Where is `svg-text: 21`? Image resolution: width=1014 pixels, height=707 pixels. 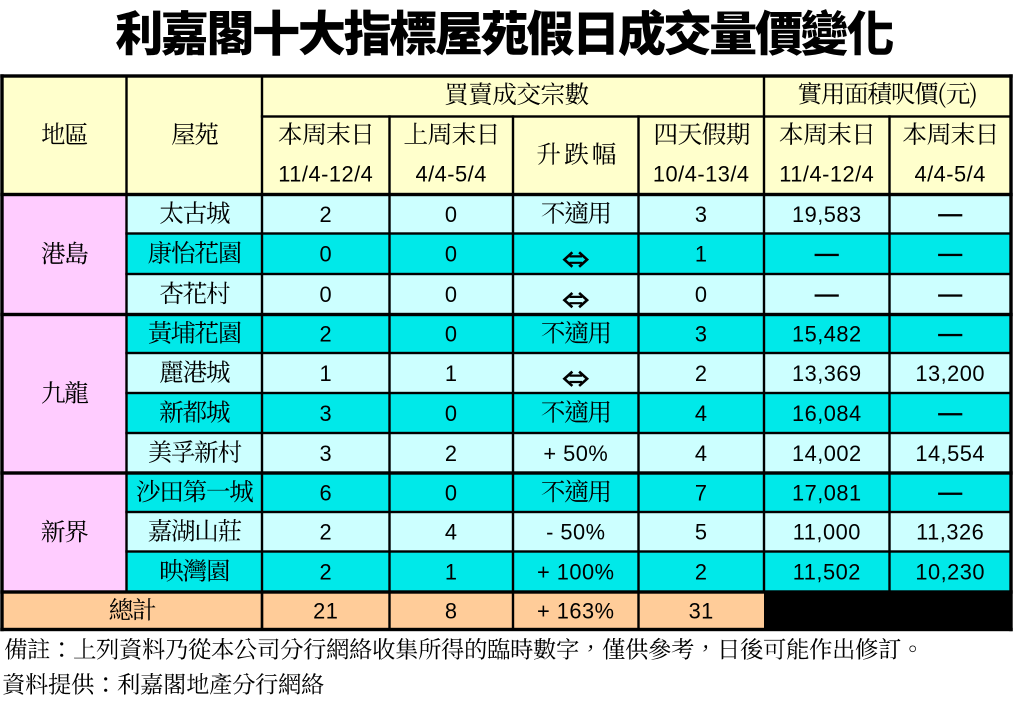 svg-text: 21 is located at coordinates (325, 611).